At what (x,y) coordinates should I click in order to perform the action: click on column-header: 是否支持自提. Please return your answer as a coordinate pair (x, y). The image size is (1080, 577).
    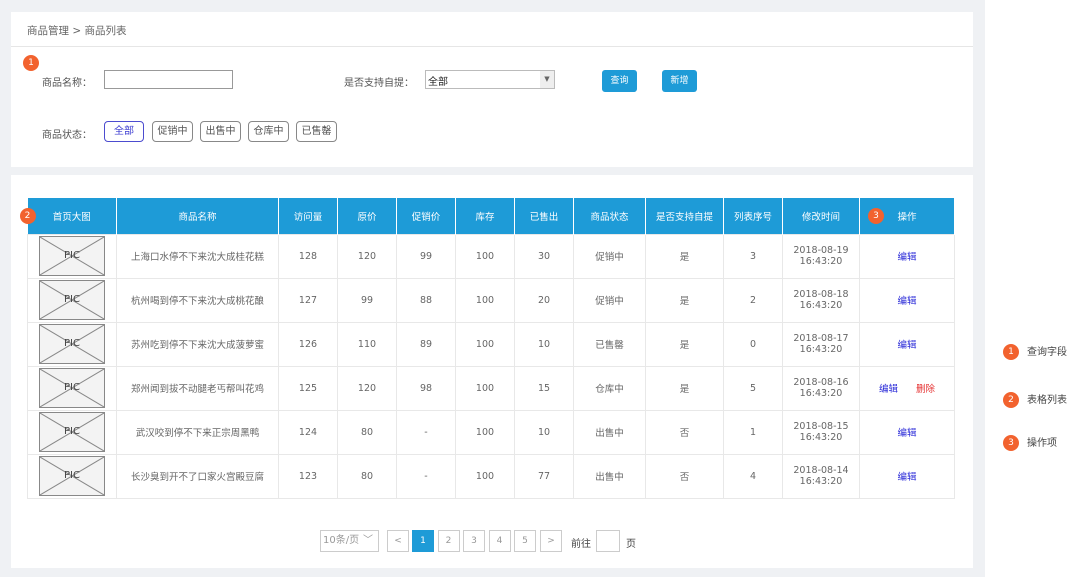
    Looking at the image, I should click on (684, 216).